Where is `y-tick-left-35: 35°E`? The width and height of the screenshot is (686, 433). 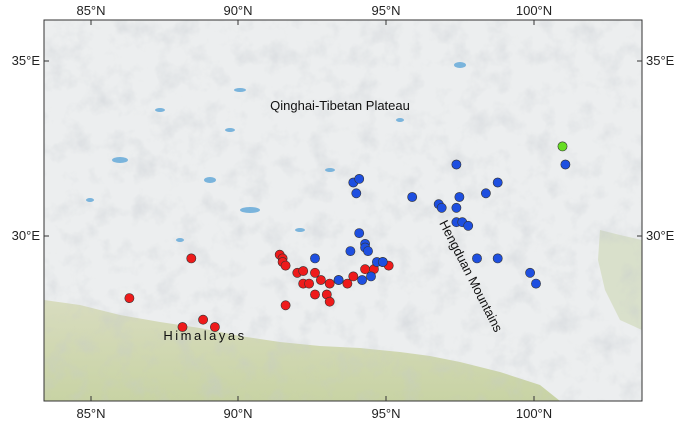 y-tick-left-35: 35°E is located at coordinates (26, 60).